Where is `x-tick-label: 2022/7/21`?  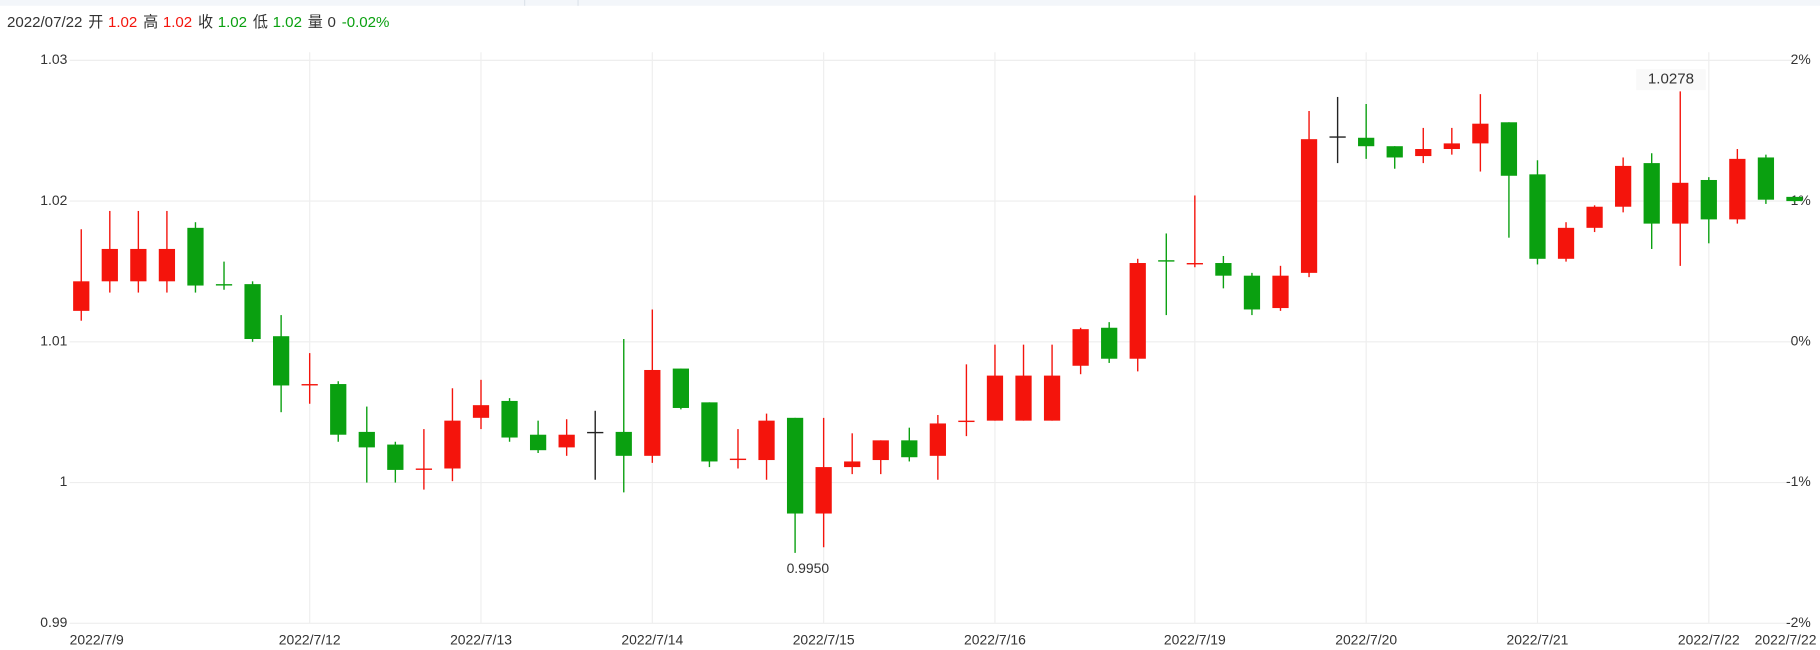 x-tick-label: 2022/7/21 is located at coordinates (1538, 639).